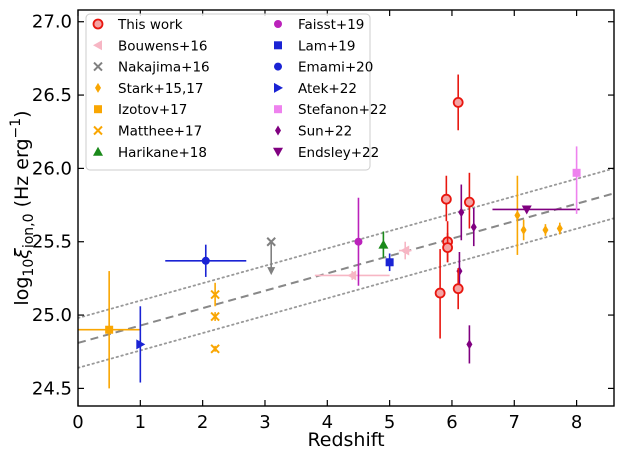  What do you see at coordinates (576, 422) in the screenshot?
I see `x-tick-label: 8` at bounding box center [576, 422].